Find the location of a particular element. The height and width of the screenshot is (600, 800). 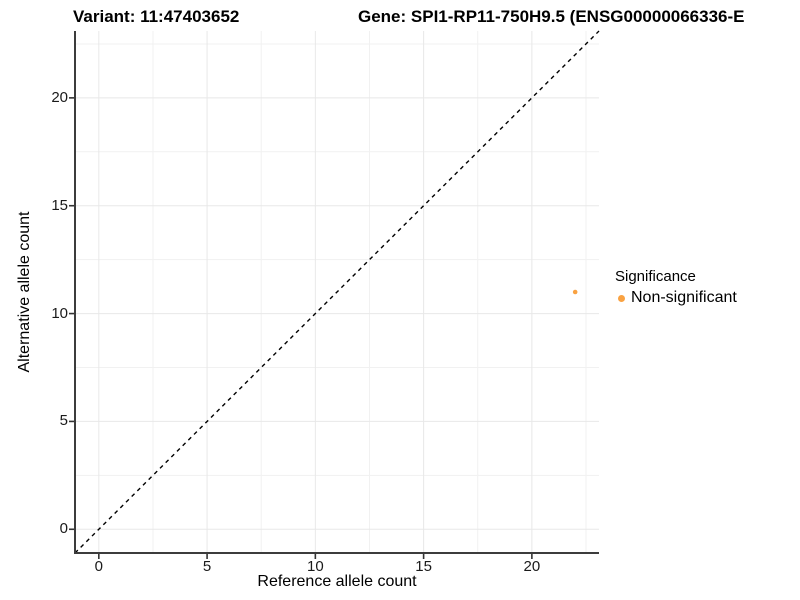

legend-dot-icon is located at coordinates (621, 298).